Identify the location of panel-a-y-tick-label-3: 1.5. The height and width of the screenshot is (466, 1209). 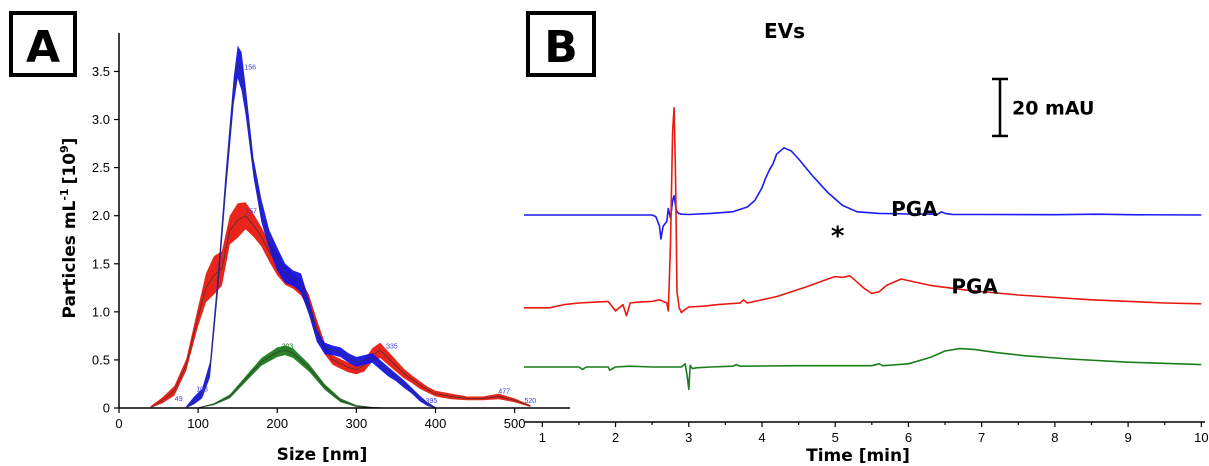
(101, 263).